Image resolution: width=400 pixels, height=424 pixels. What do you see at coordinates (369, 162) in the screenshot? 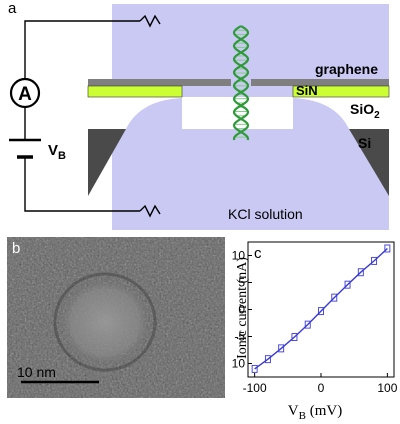
I see `si-substrate-right` at bounding box center [369, 162].